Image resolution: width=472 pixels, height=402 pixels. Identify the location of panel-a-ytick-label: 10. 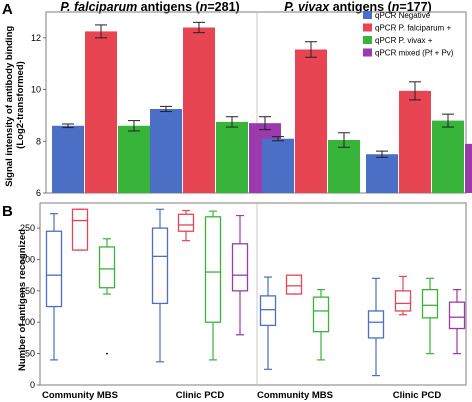
(36, 90).